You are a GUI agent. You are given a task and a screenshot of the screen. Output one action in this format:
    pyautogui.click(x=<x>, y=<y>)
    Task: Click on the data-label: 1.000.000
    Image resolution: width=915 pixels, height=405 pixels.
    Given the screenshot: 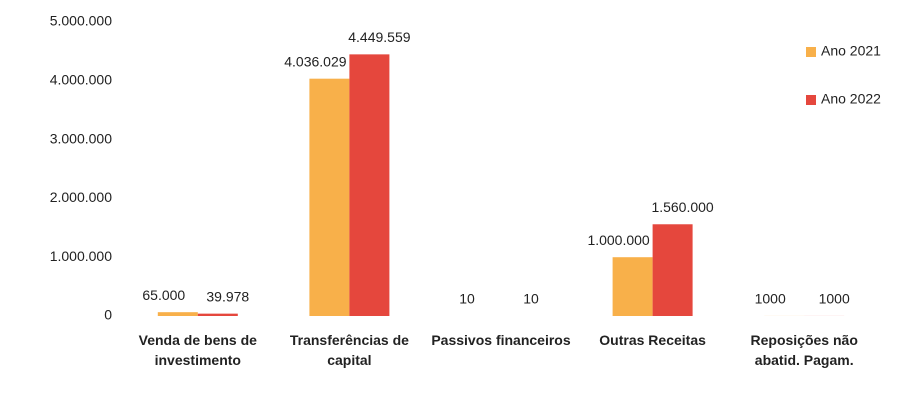 What is the action you would take?
    pyautogui.click(x=618, y=240)
    